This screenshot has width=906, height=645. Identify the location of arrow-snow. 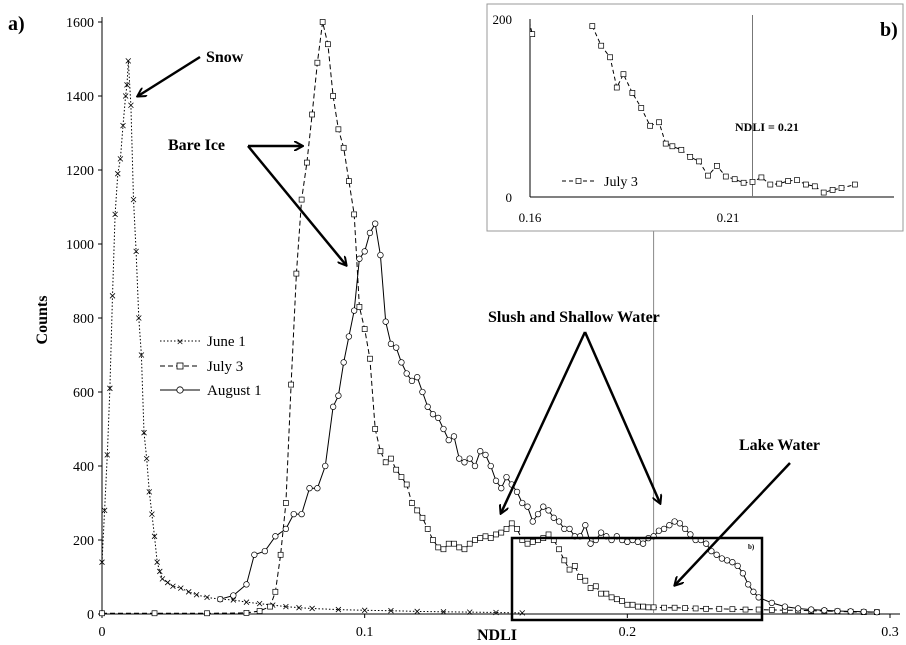
(169, 75).